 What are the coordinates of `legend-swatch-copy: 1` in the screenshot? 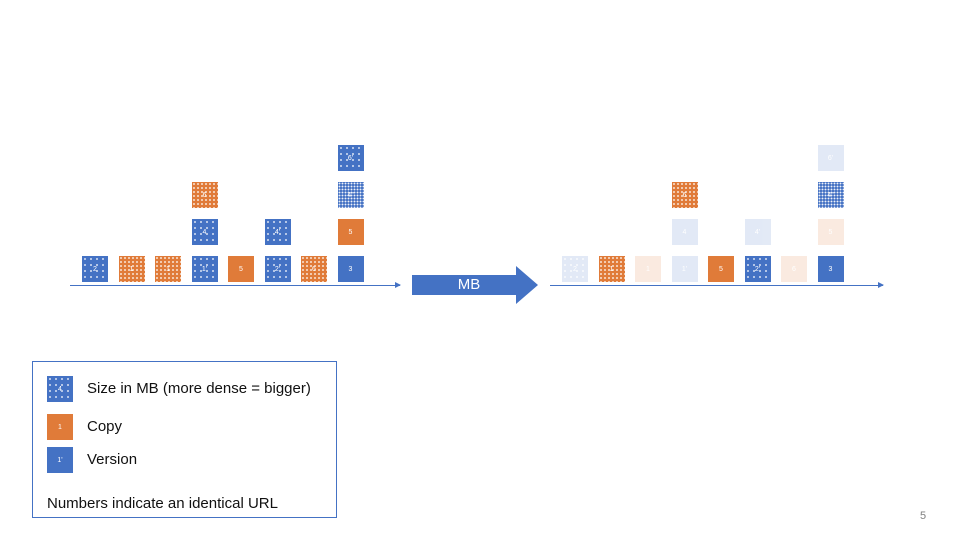 It's located at (60, 427).